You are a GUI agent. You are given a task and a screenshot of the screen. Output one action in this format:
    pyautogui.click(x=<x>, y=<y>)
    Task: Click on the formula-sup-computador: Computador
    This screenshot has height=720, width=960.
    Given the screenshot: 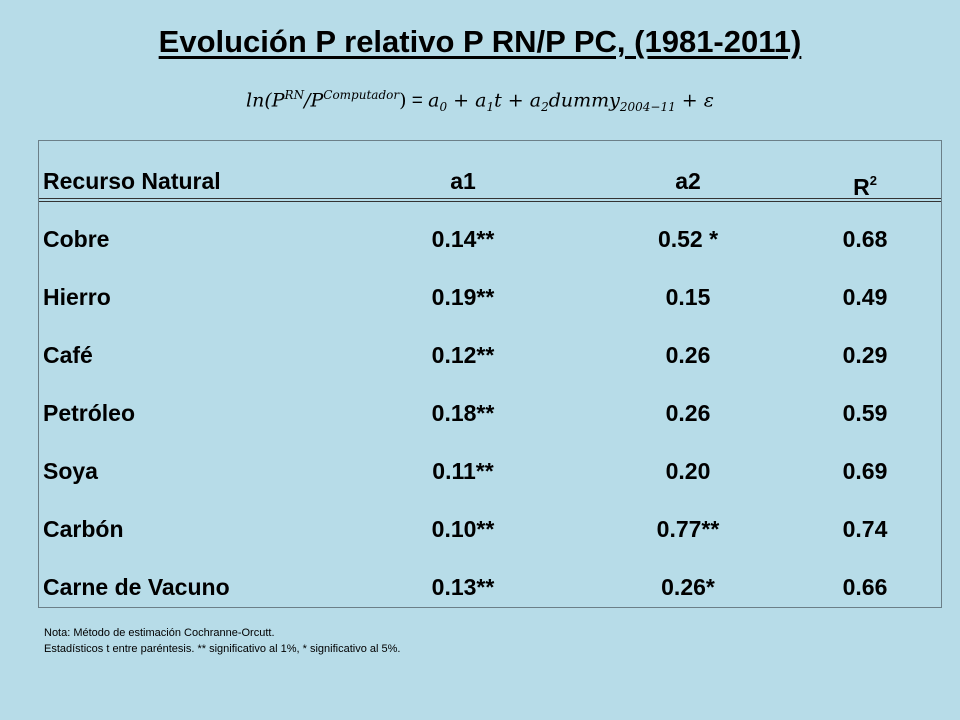 What is the action you would take?
    pyautogui.click(x=361, y=95)
    